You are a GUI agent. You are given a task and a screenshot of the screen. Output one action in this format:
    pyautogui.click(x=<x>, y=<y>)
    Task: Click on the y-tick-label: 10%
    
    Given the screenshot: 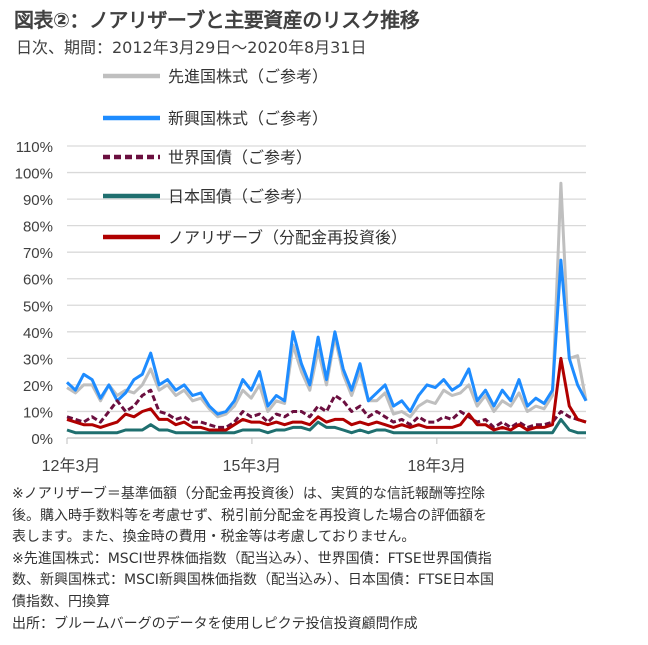 What is the action you would take?
    pyautogui.click(x=38, y=412)
    